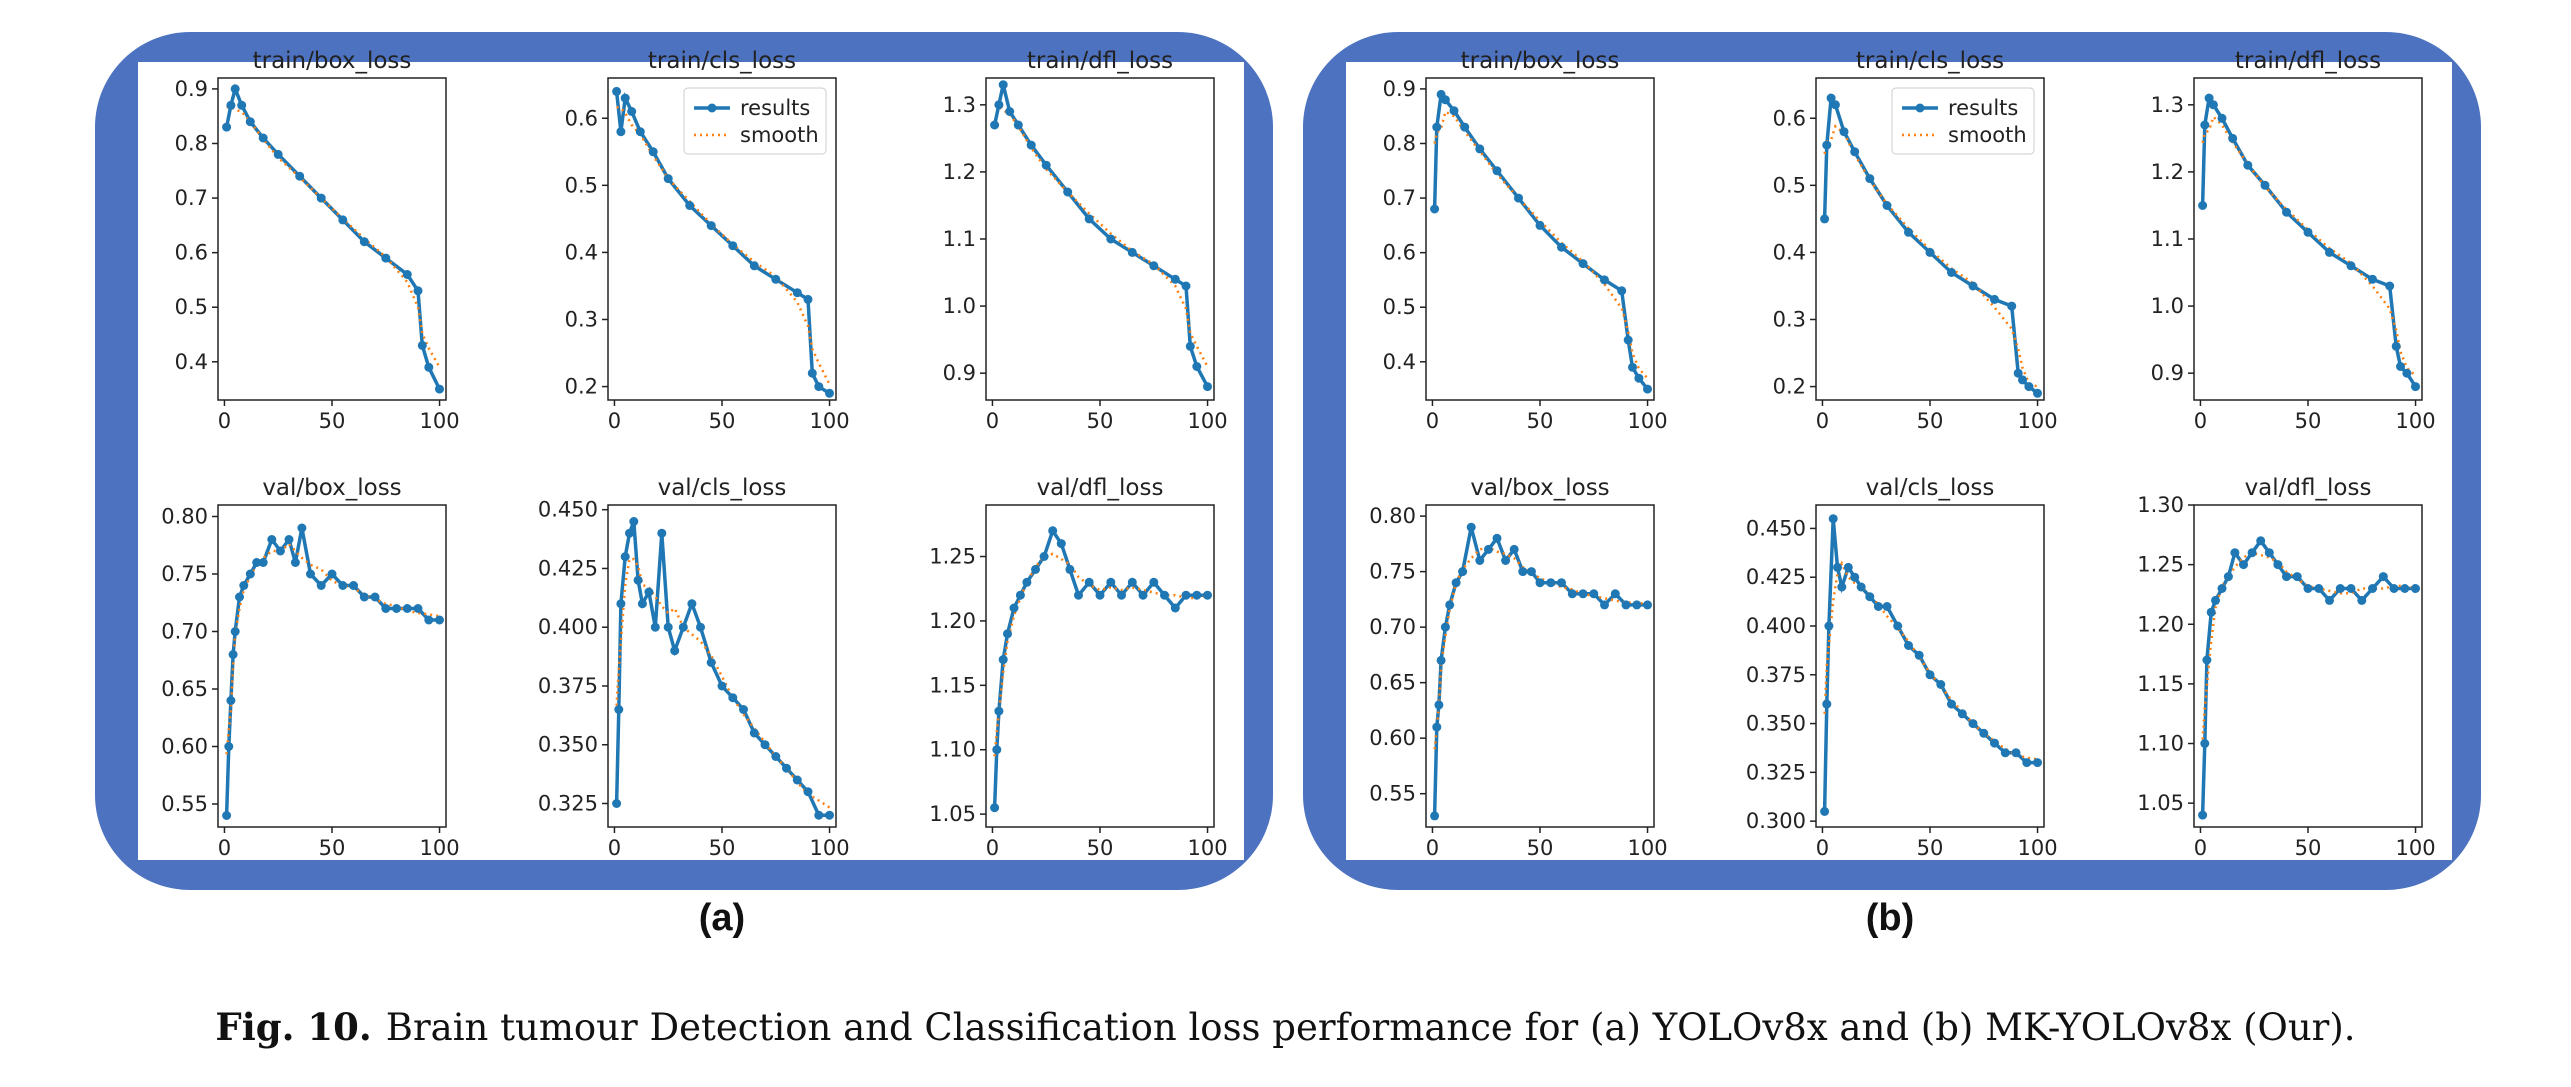 The width and height of the screenshot is (2571, 1087). Describe the element at coordinates (722, 61) in the screenshot. I see `subplot-title: train/cls_loss` at that location.